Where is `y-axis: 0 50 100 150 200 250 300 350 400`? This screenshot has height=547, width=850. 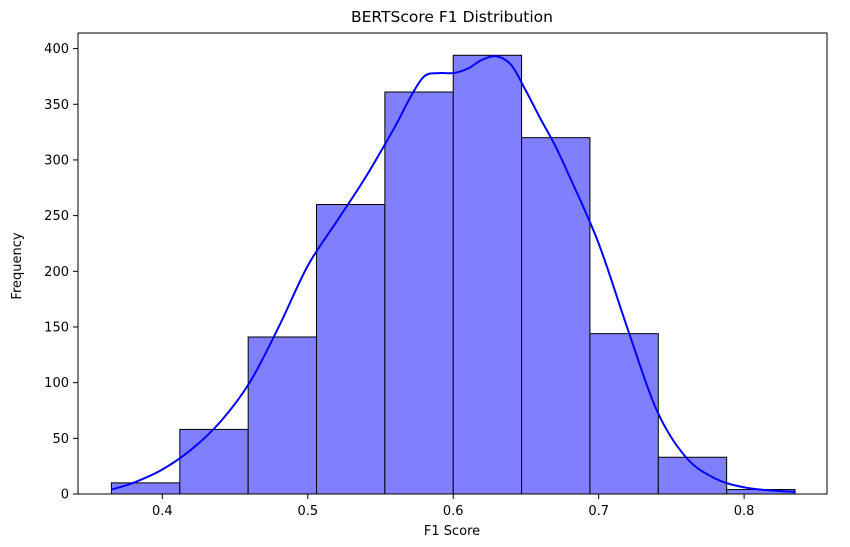 y-axis: 0 50 100 150 200 250 300 350 400 is located at coordinates (61, 272).